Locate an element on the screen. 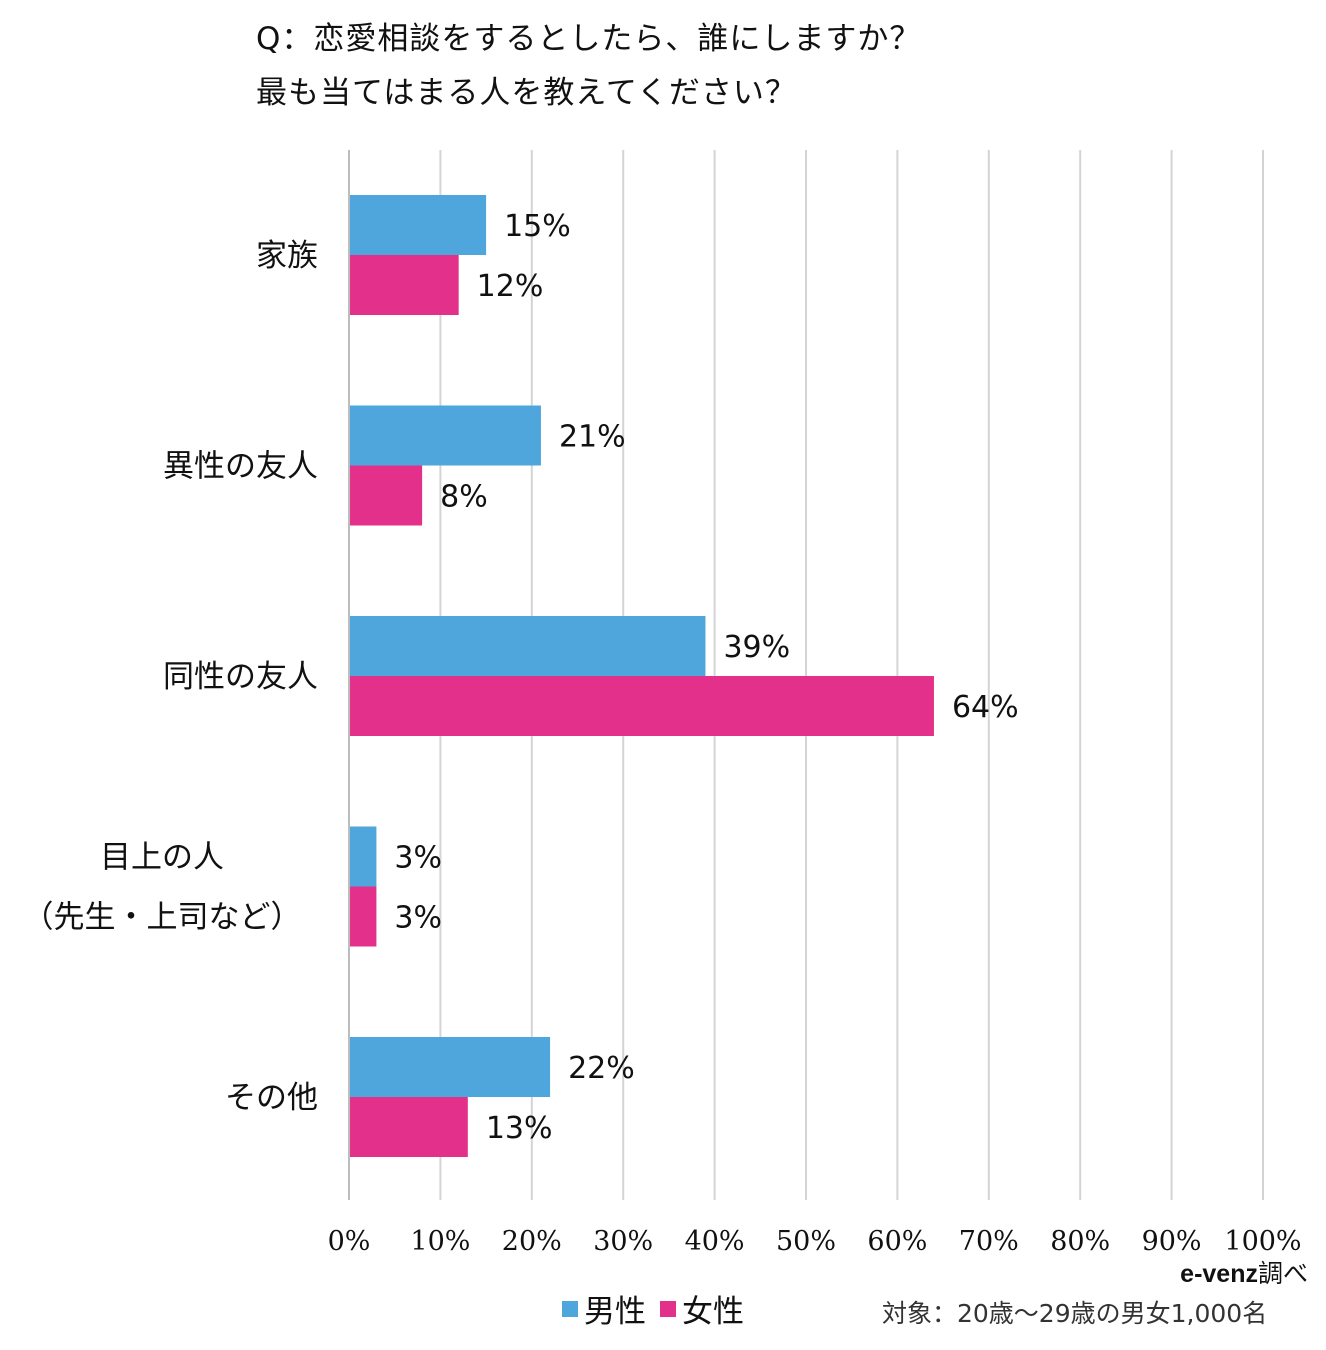 Image resolution: width=1326 pixels, height=1350 pixels. category-label: 目上の人 is located at coordinates (162, 858).